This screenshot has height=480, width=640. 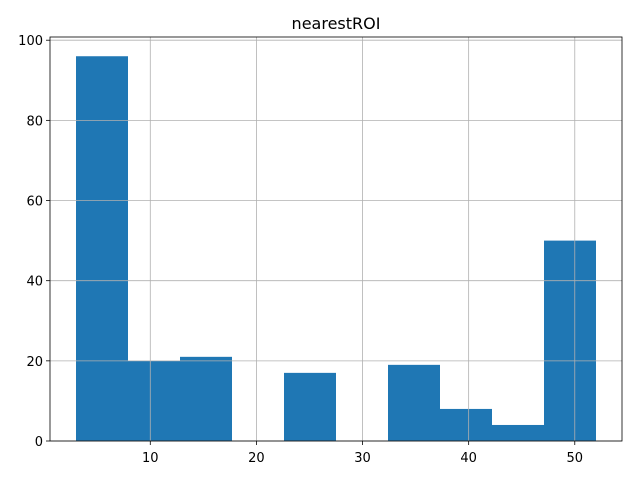 I want to click on chart-title: nearestROI, so click(x=336, y=23).